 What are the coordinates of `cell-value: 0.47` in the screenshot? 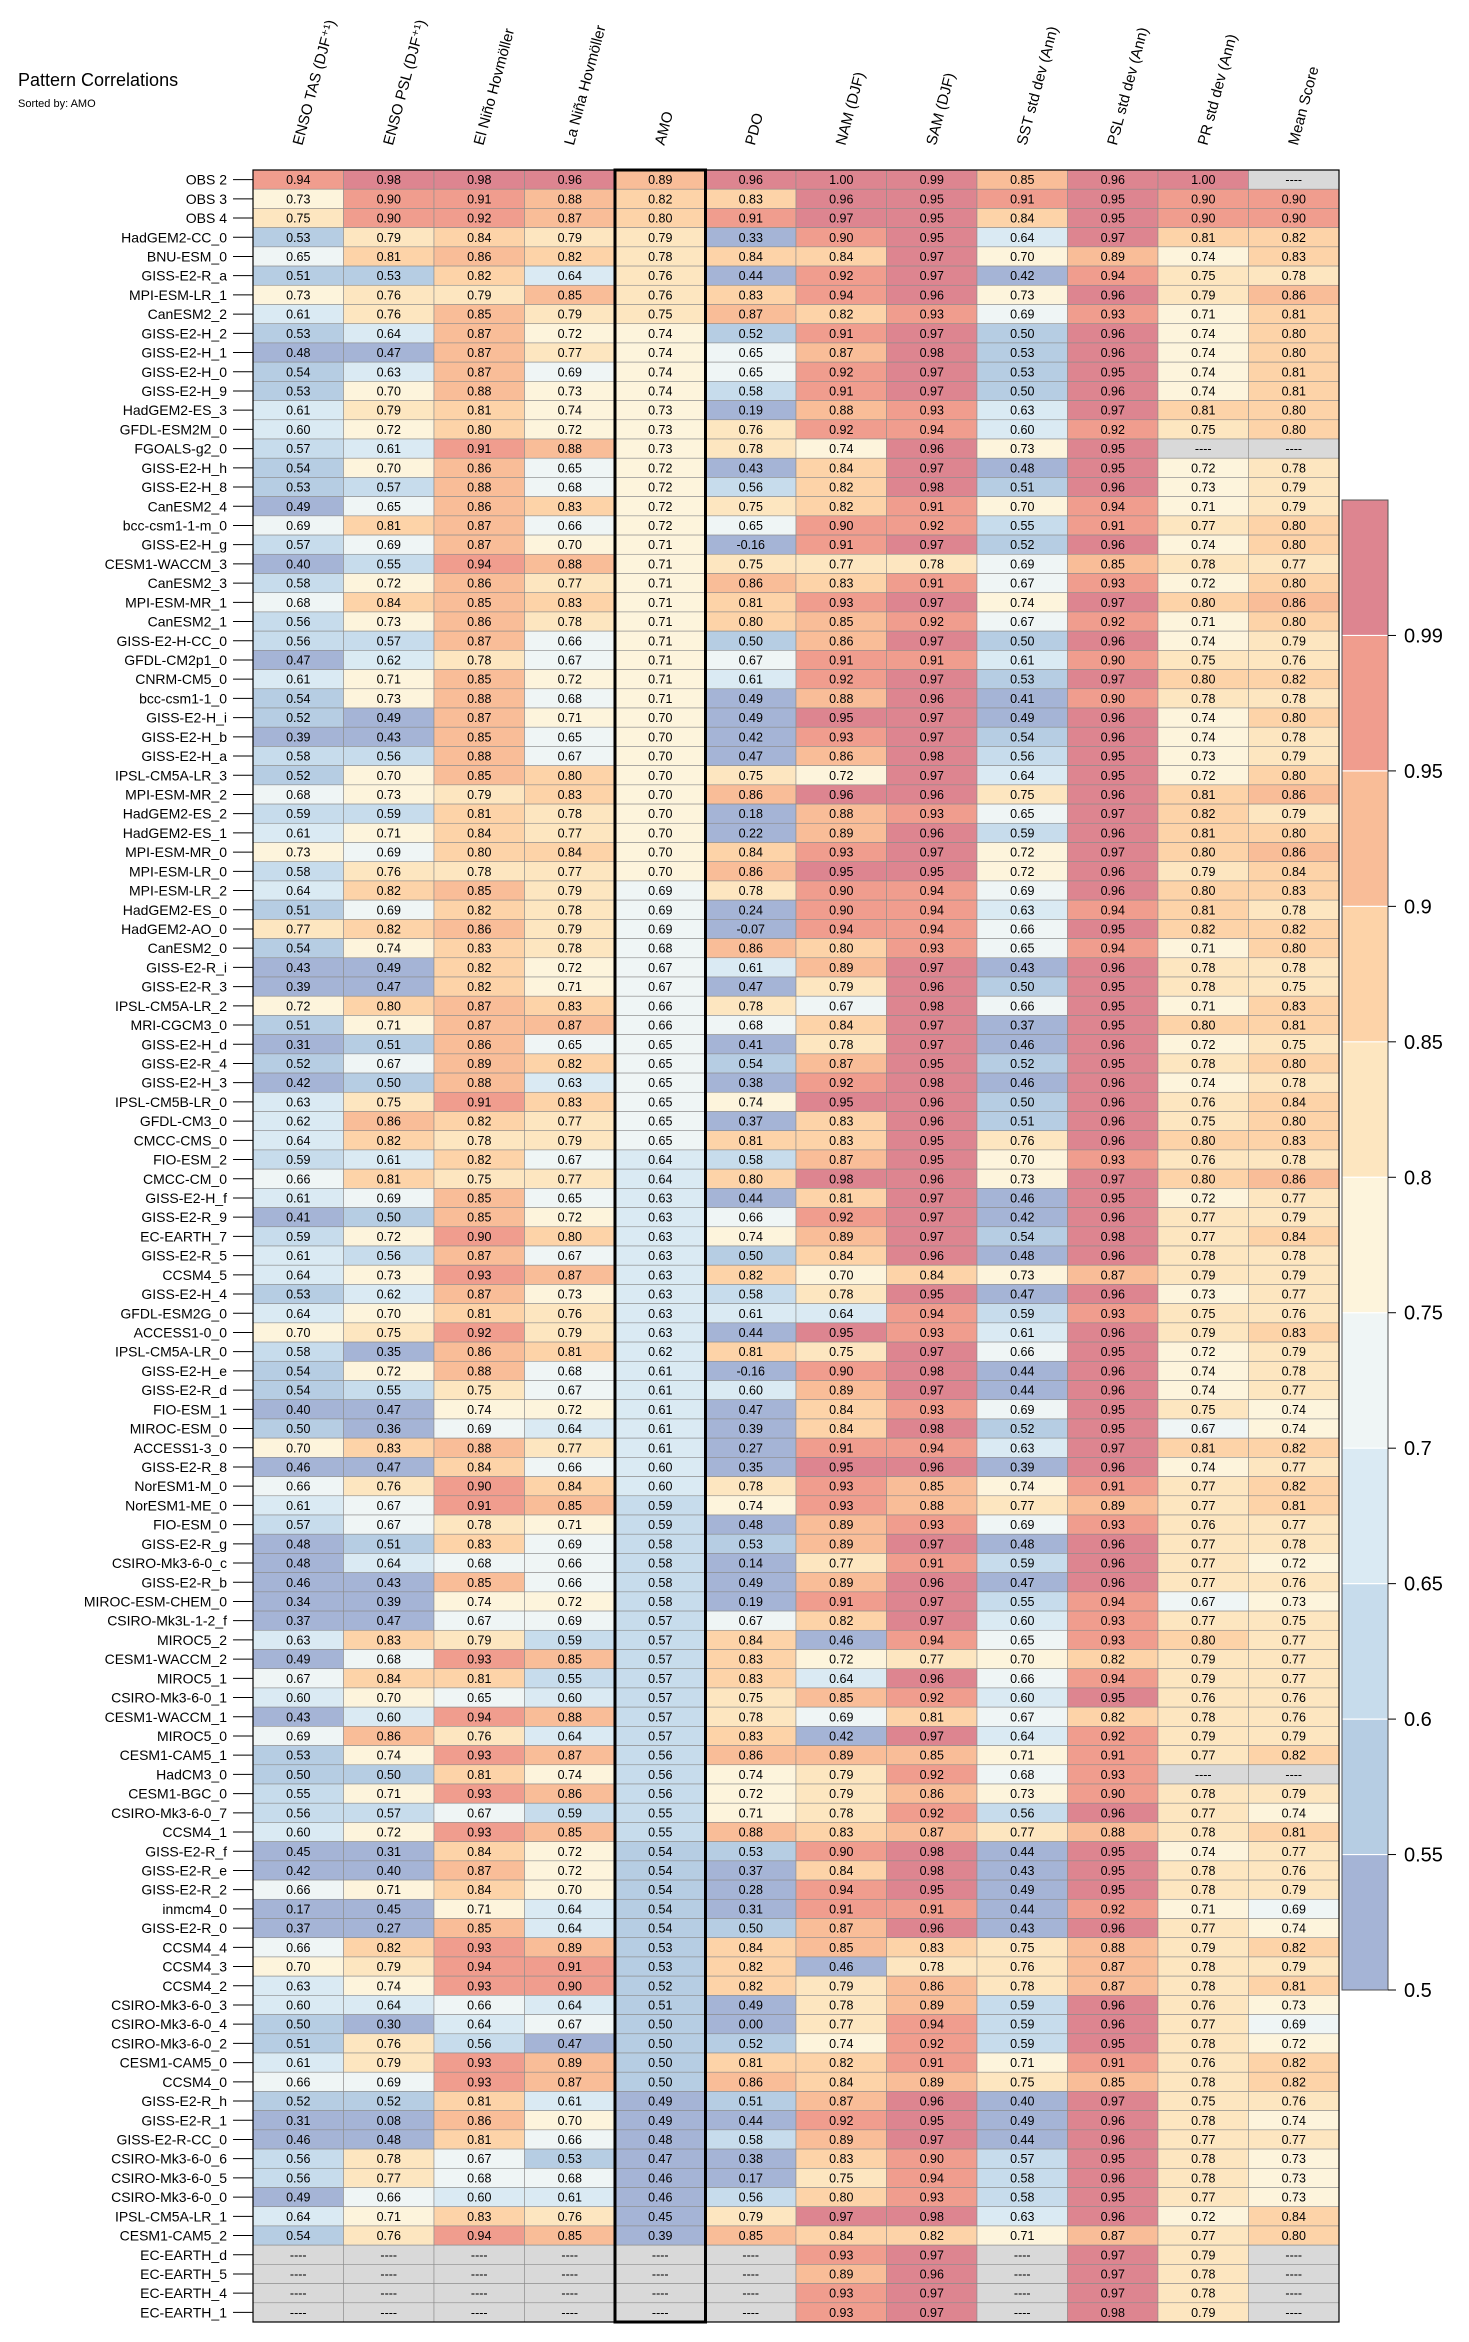 It's located at (389, 1467).